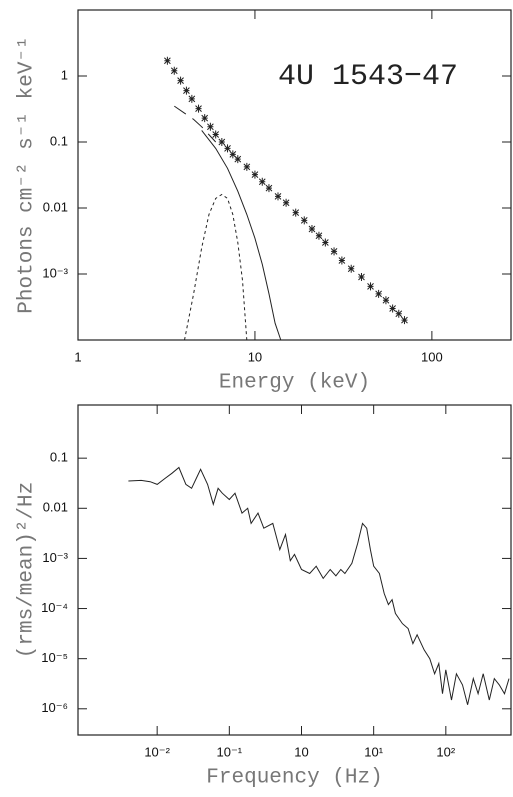 This screenshot has width=513, height=797. Describe the element at coordinates (77, 356) in the screenshot. I see `x-tick-label: 1` at that location.